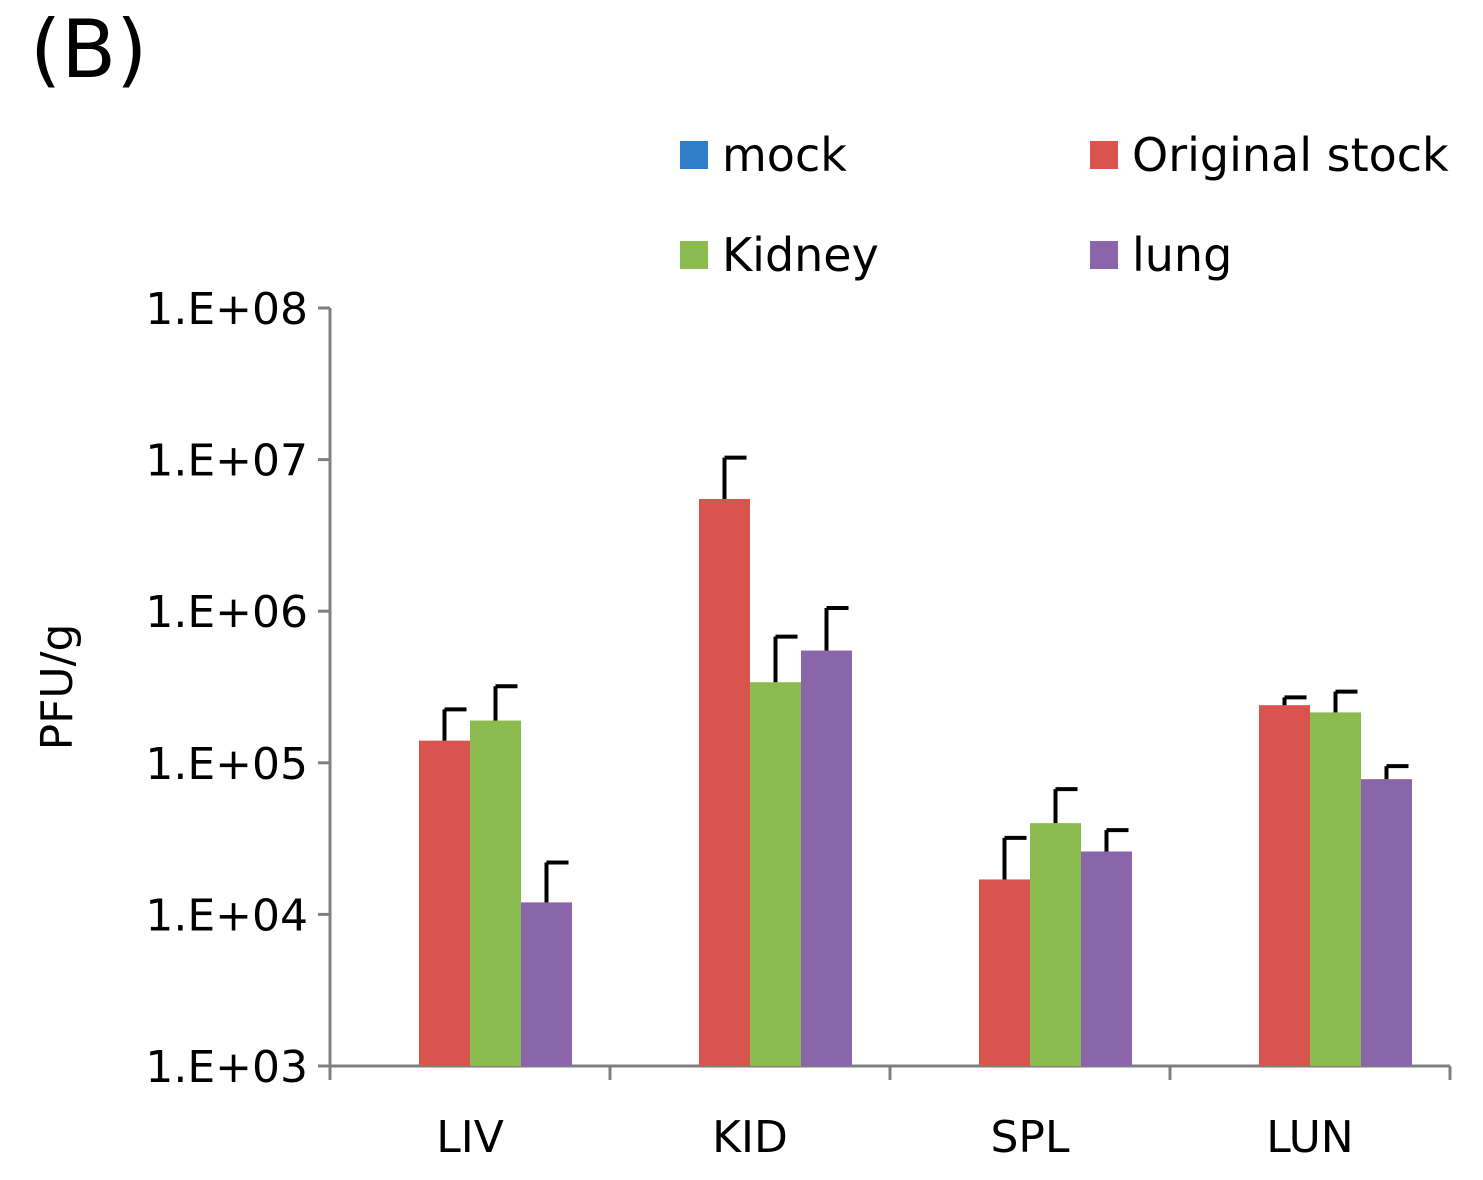 The image size is (1483, 1180). I want to click on legend-item-mock: mock, so click(763, 155).